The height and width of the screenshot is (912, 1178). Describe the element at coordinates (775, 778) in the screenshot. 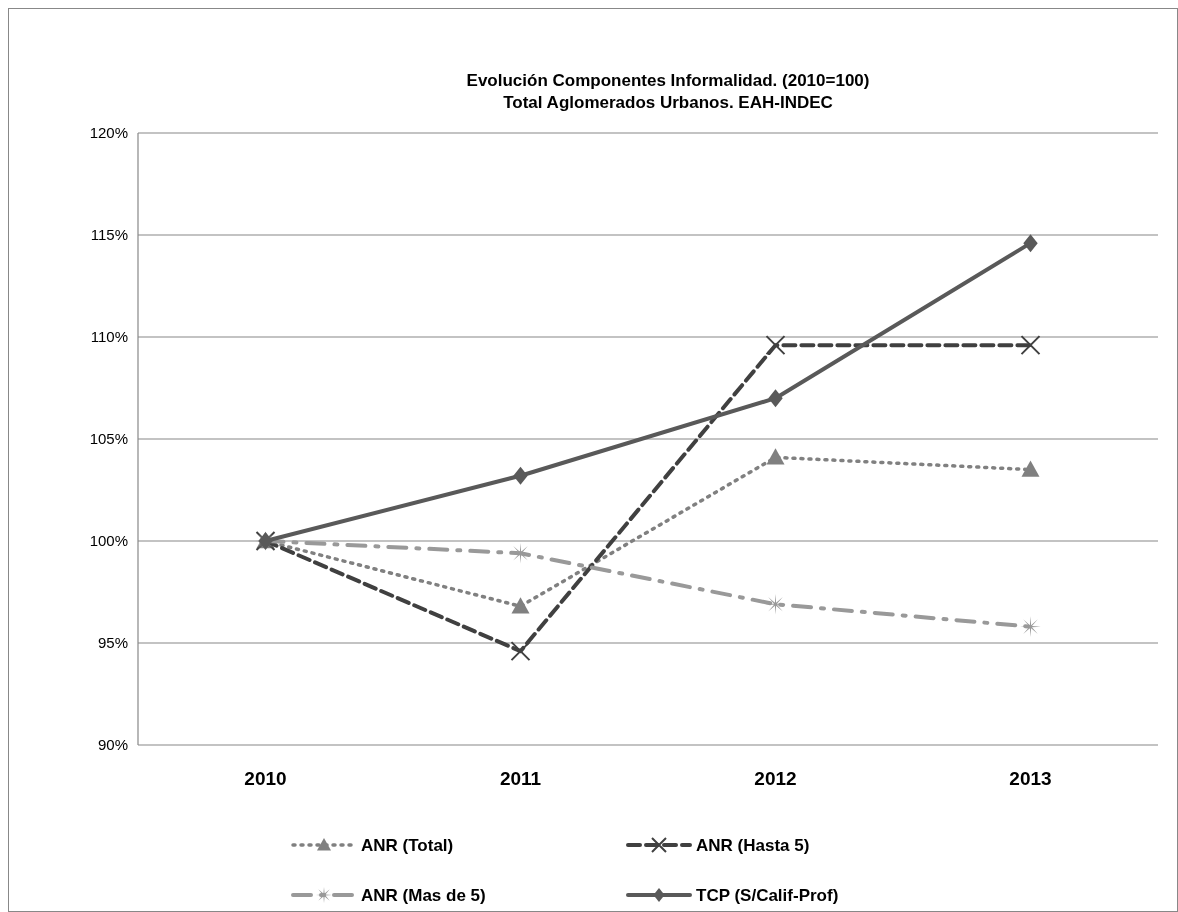

I see `x-tick-label: 2012` at that location.